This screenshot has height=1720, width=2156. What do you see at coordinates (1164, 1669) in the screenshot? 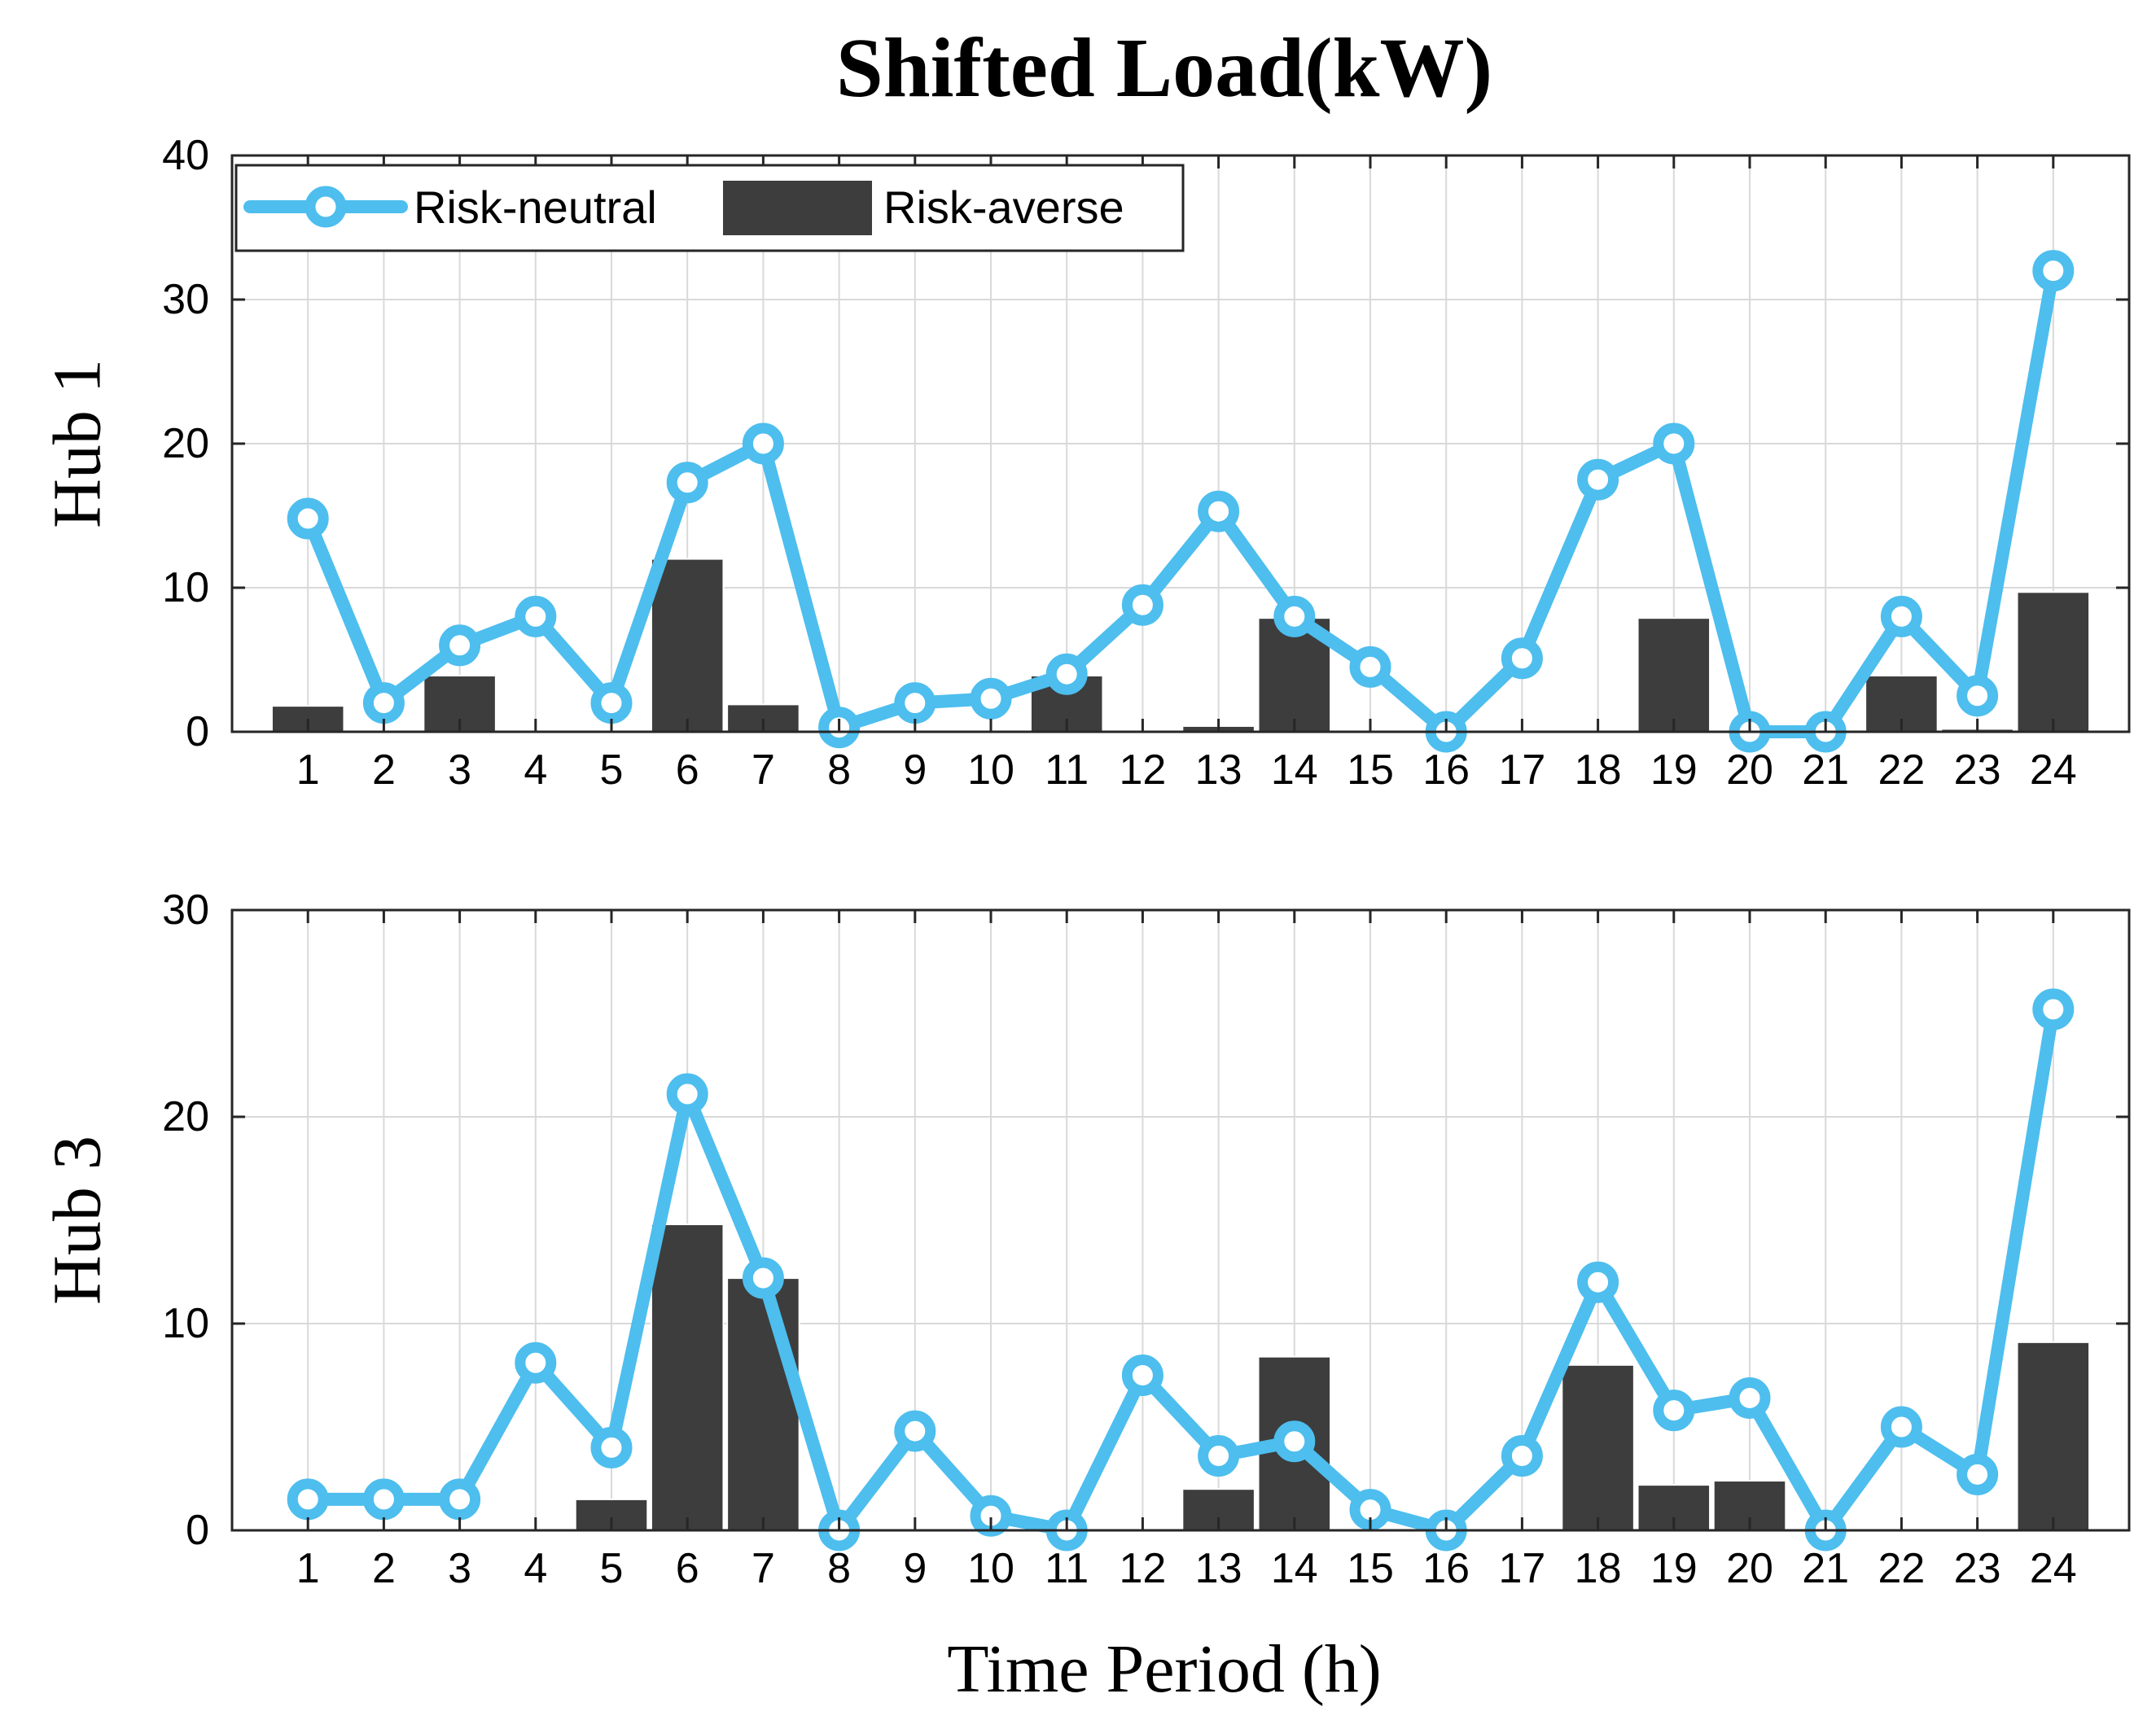
I see `x-axis-label: Time Period (h)` at bounding box center [1164, 1669].